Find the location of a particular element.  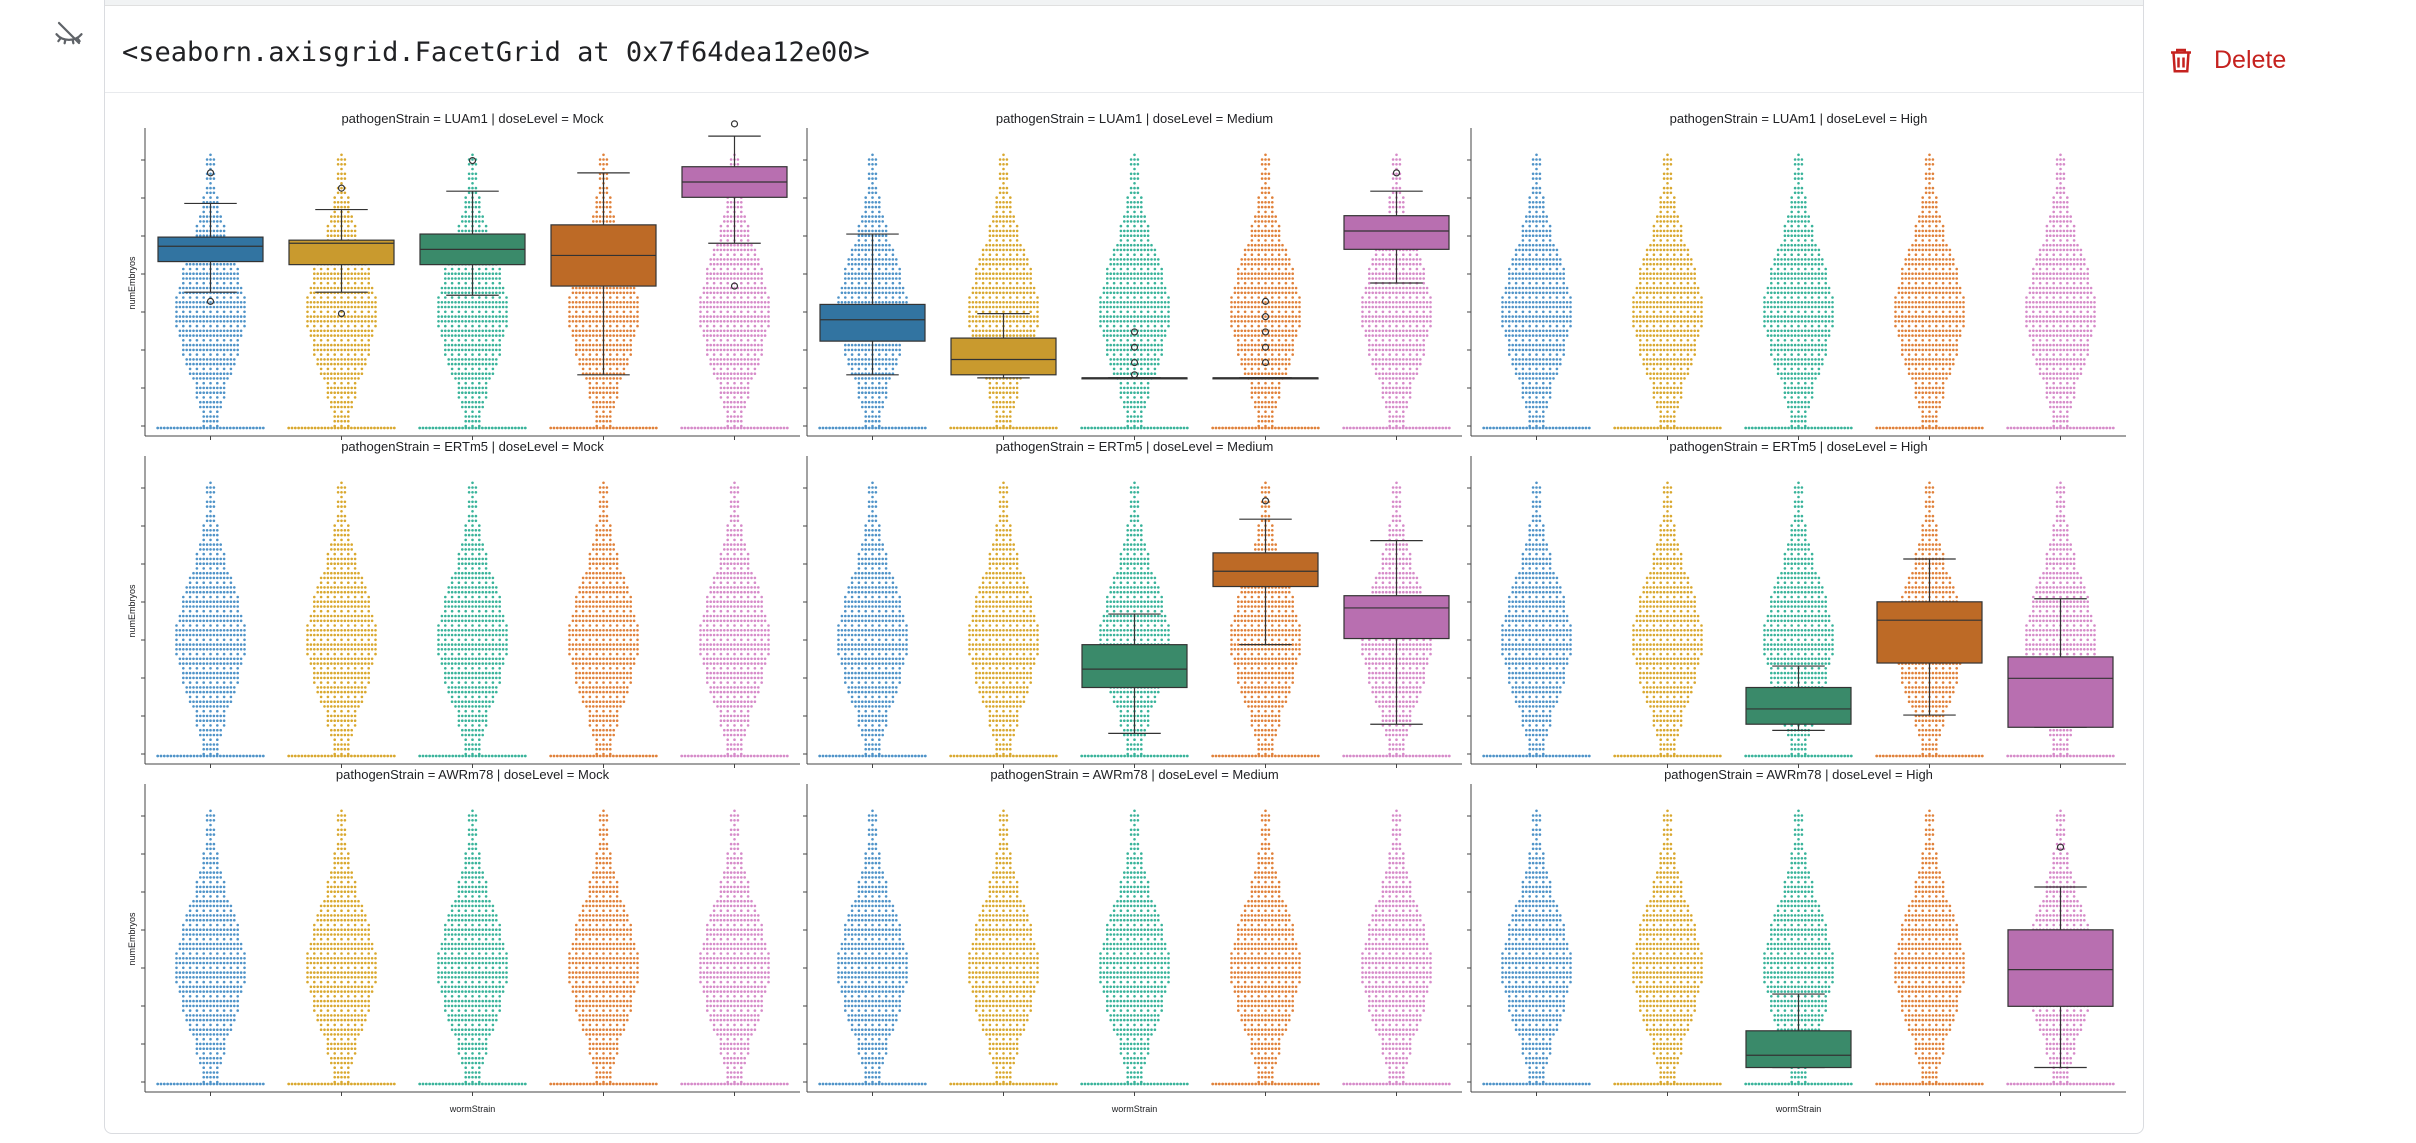

delete-button: Delete is located at coordinates (2226, 60).